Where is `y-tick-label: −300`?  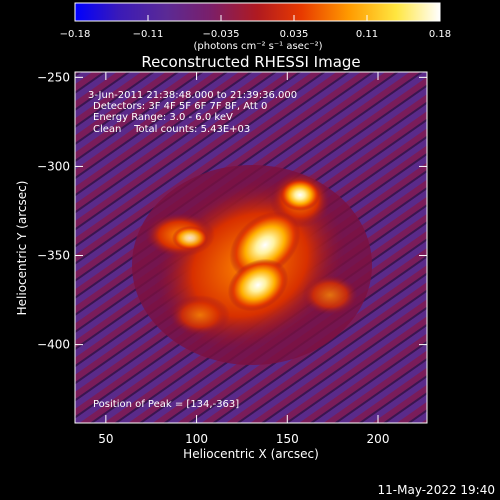
y-tick-label: −300 is located at coordinates (53, 166).